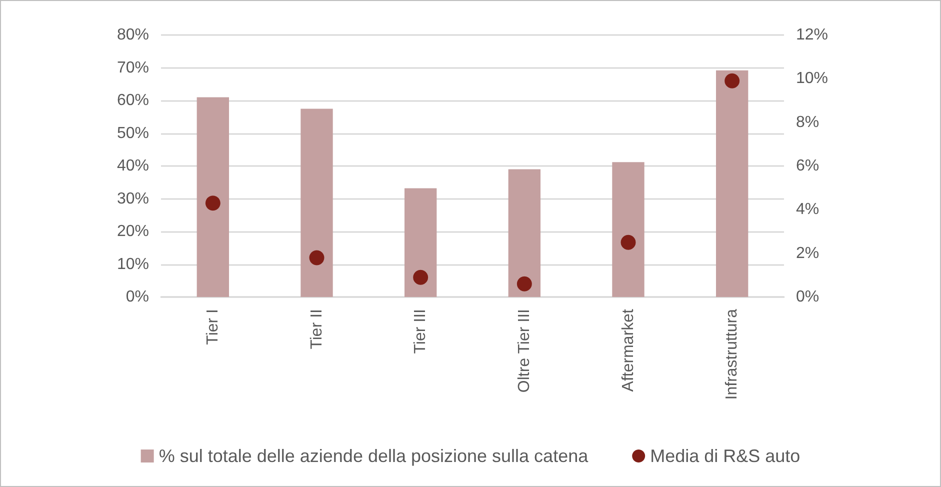 The image size is (941, 487). I want to click on y-tick-label: 60%, so click(132, 100).